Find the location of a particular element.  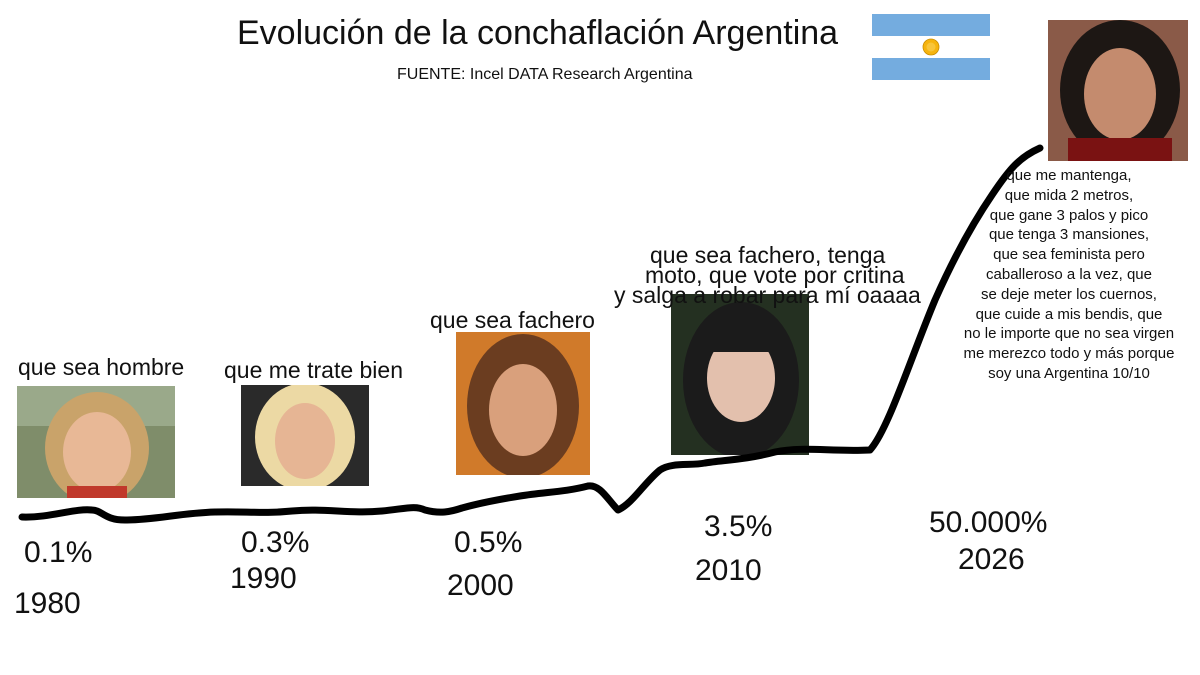

caption-1980: que sea hombre is located at coordinates (101, 367).